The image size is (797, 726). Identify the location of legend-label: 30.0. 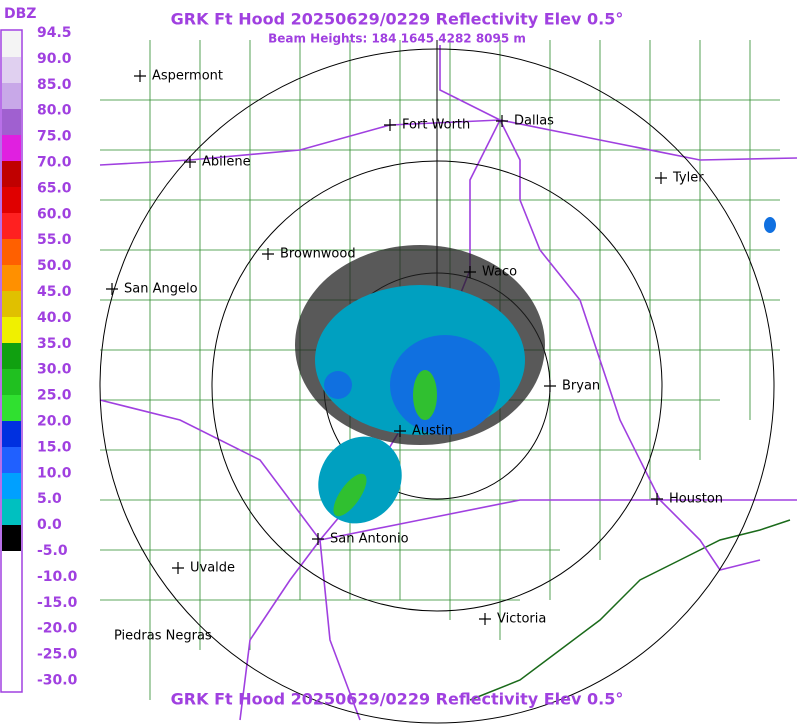
(54, 370).